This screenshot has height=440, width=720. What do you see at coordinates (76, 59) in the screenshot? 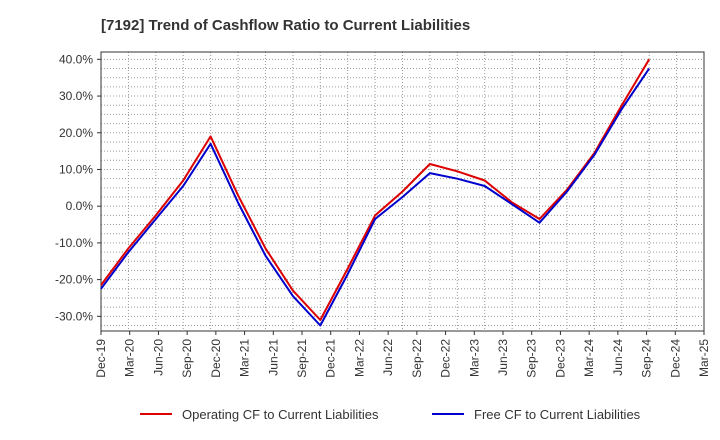
I see `y-tick-label: 40.0%` at bounding box center [76, 59].